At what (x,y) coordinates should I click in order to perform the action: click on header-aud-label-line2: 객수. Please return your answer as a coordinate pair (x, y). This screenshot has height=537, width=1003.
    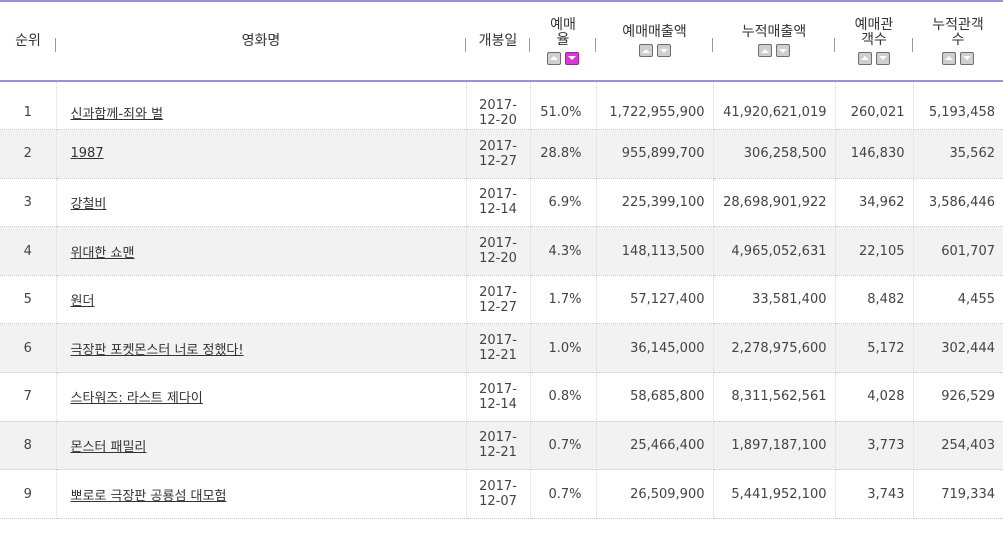
    Looking at the image, I should click on (874, 39).